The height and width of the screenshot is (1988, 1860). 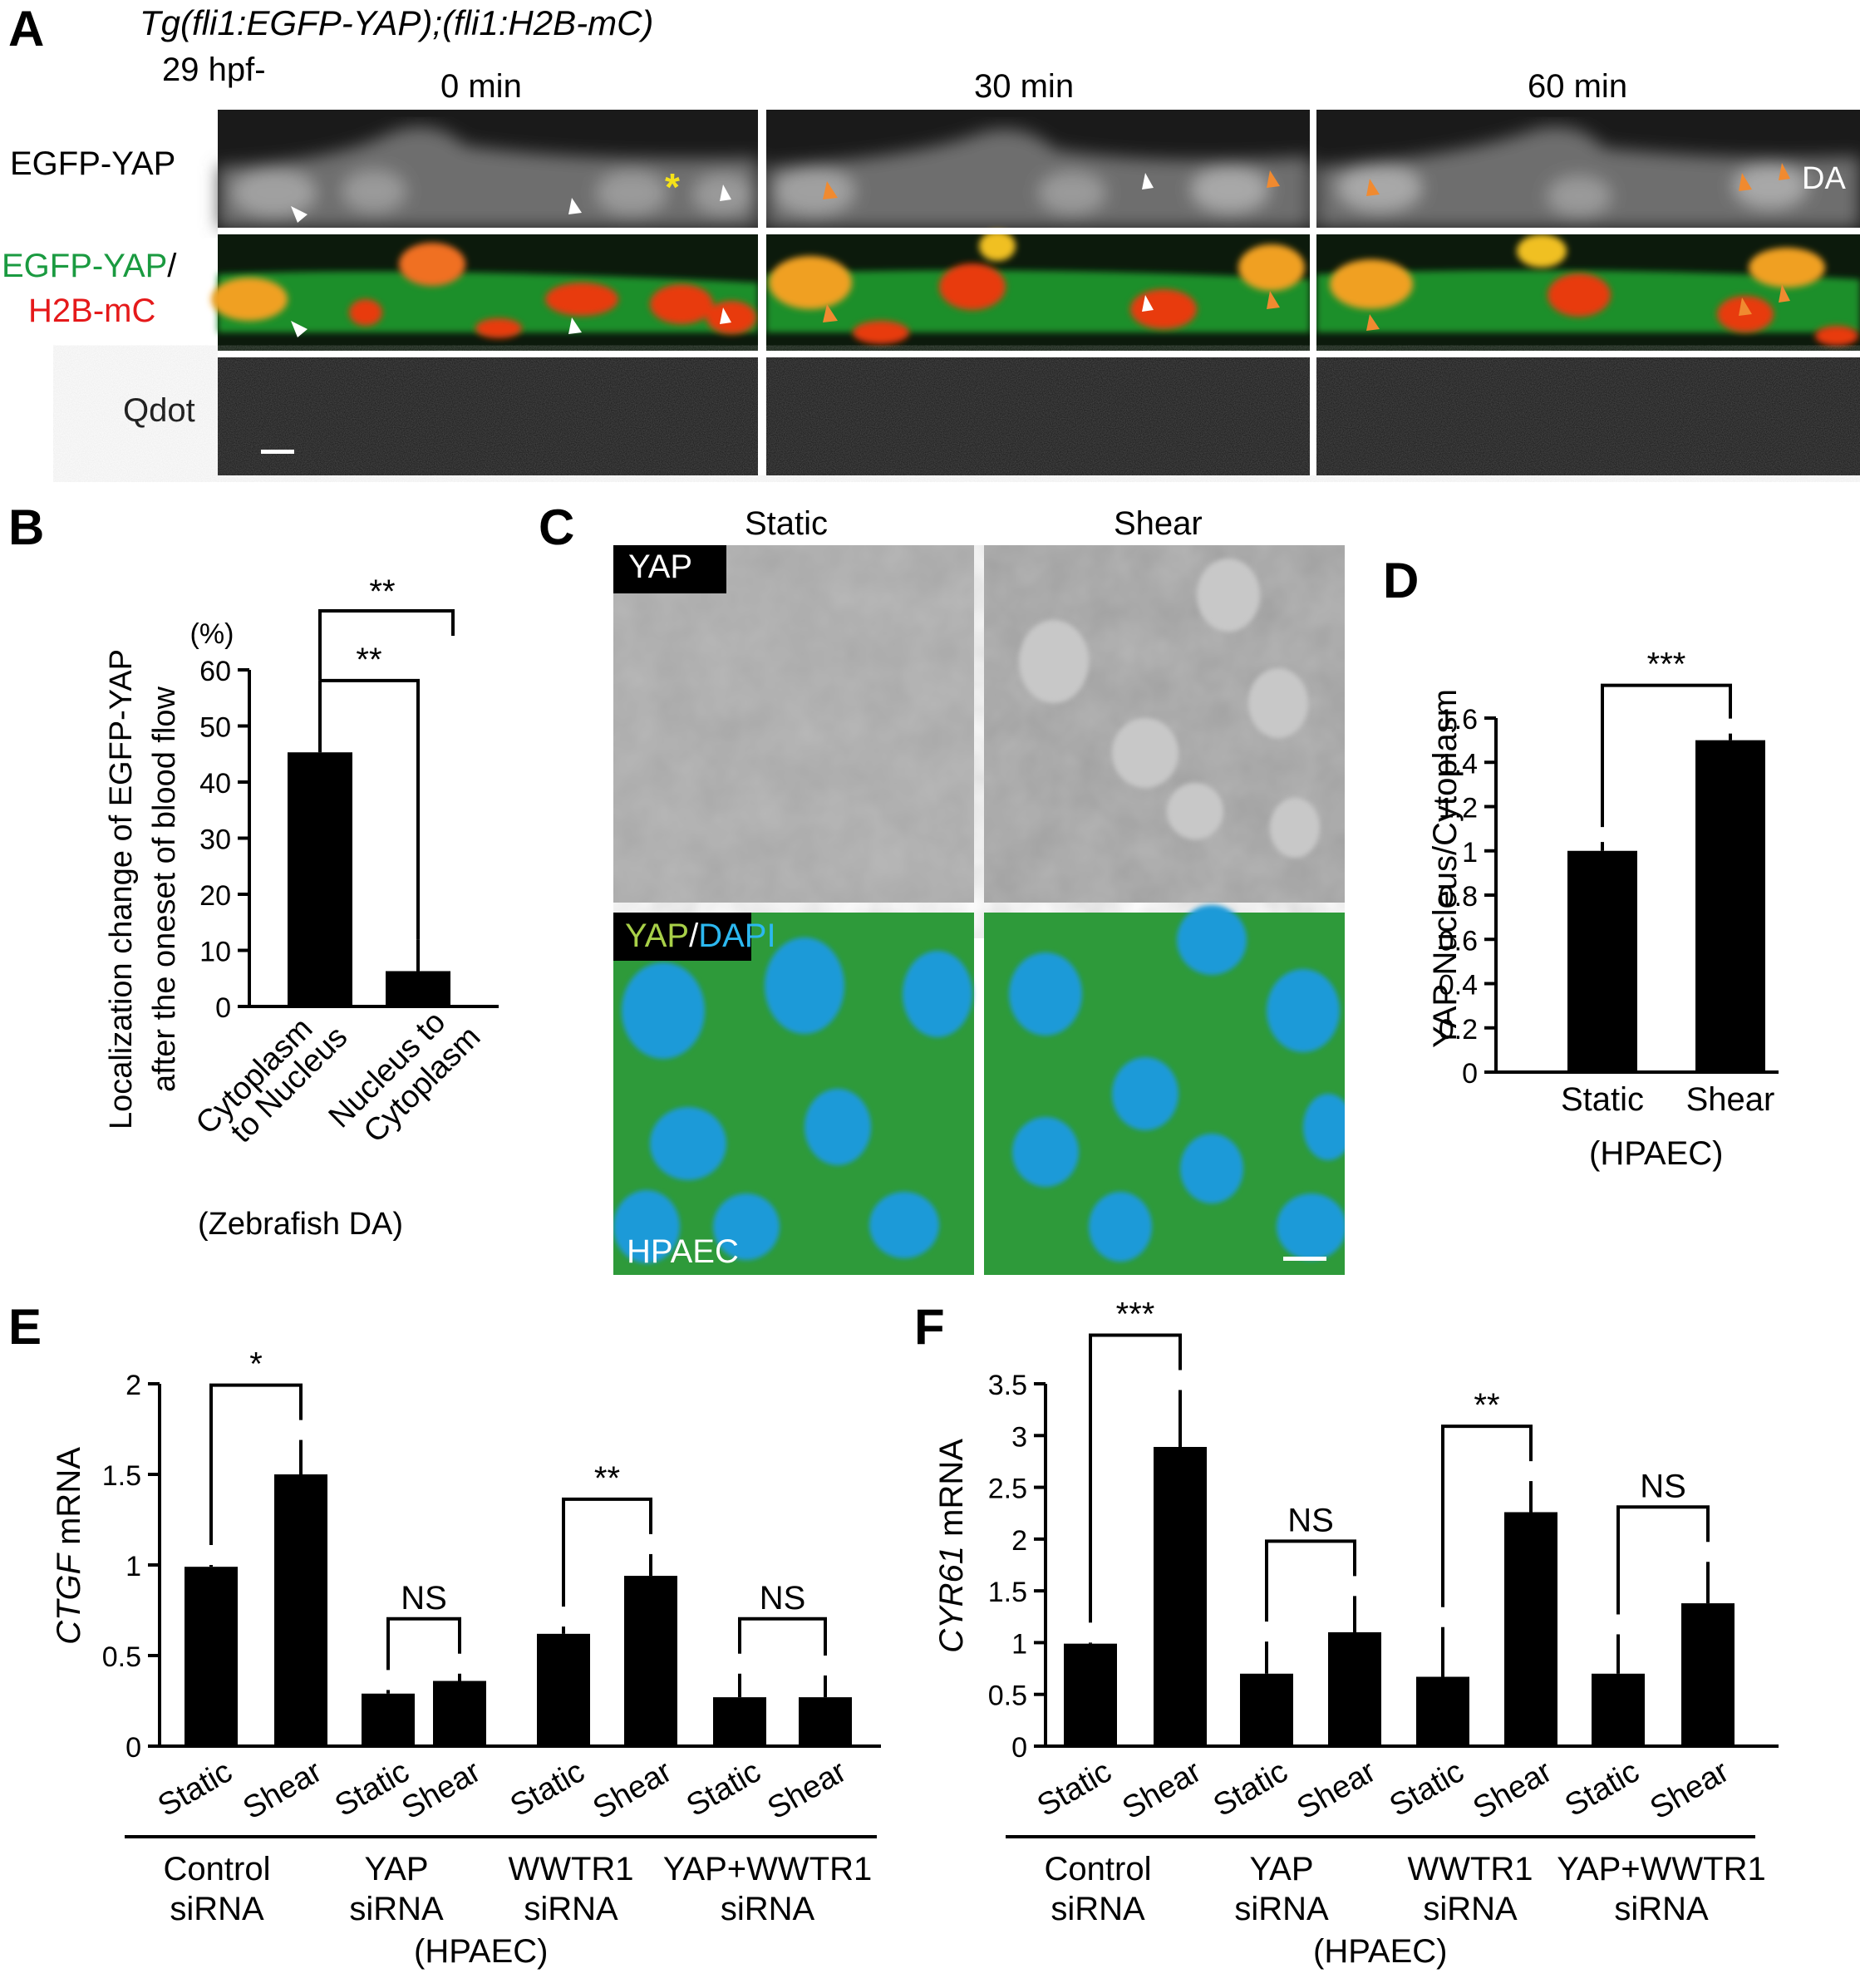 I want to click on cell-label-hpaec: HPAEC, so click(x=683, y=1252).